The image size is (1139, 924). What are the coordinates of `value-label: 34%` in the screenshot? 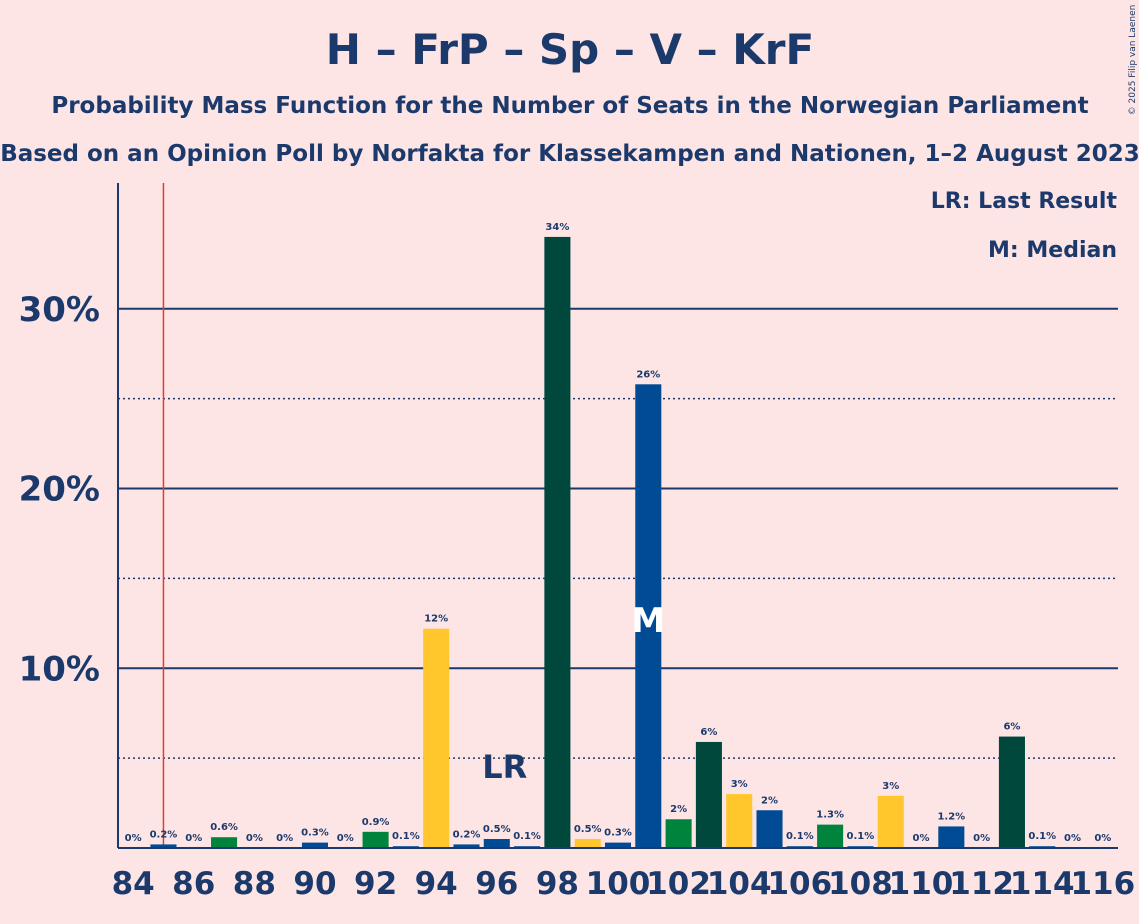 It's located at (557, 227).